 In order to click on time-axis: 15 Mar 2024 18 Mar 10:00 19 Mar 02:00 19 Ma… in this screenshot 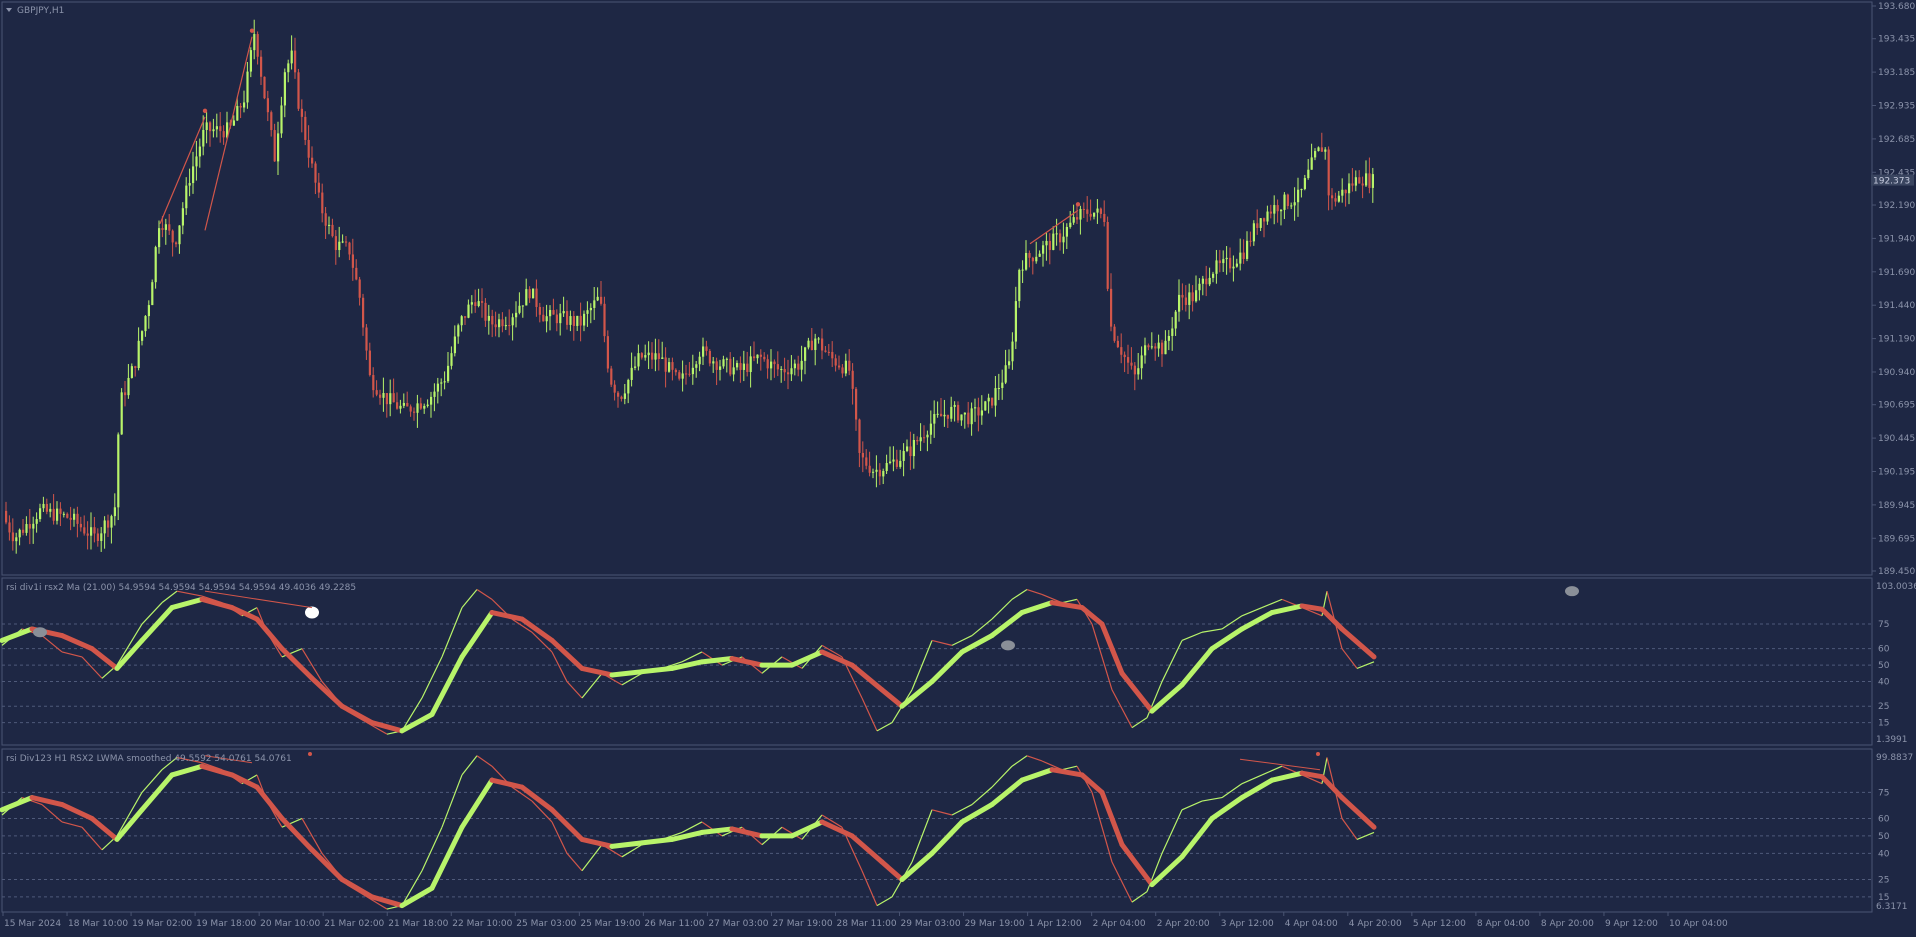, I will do `click(865, 920)`.